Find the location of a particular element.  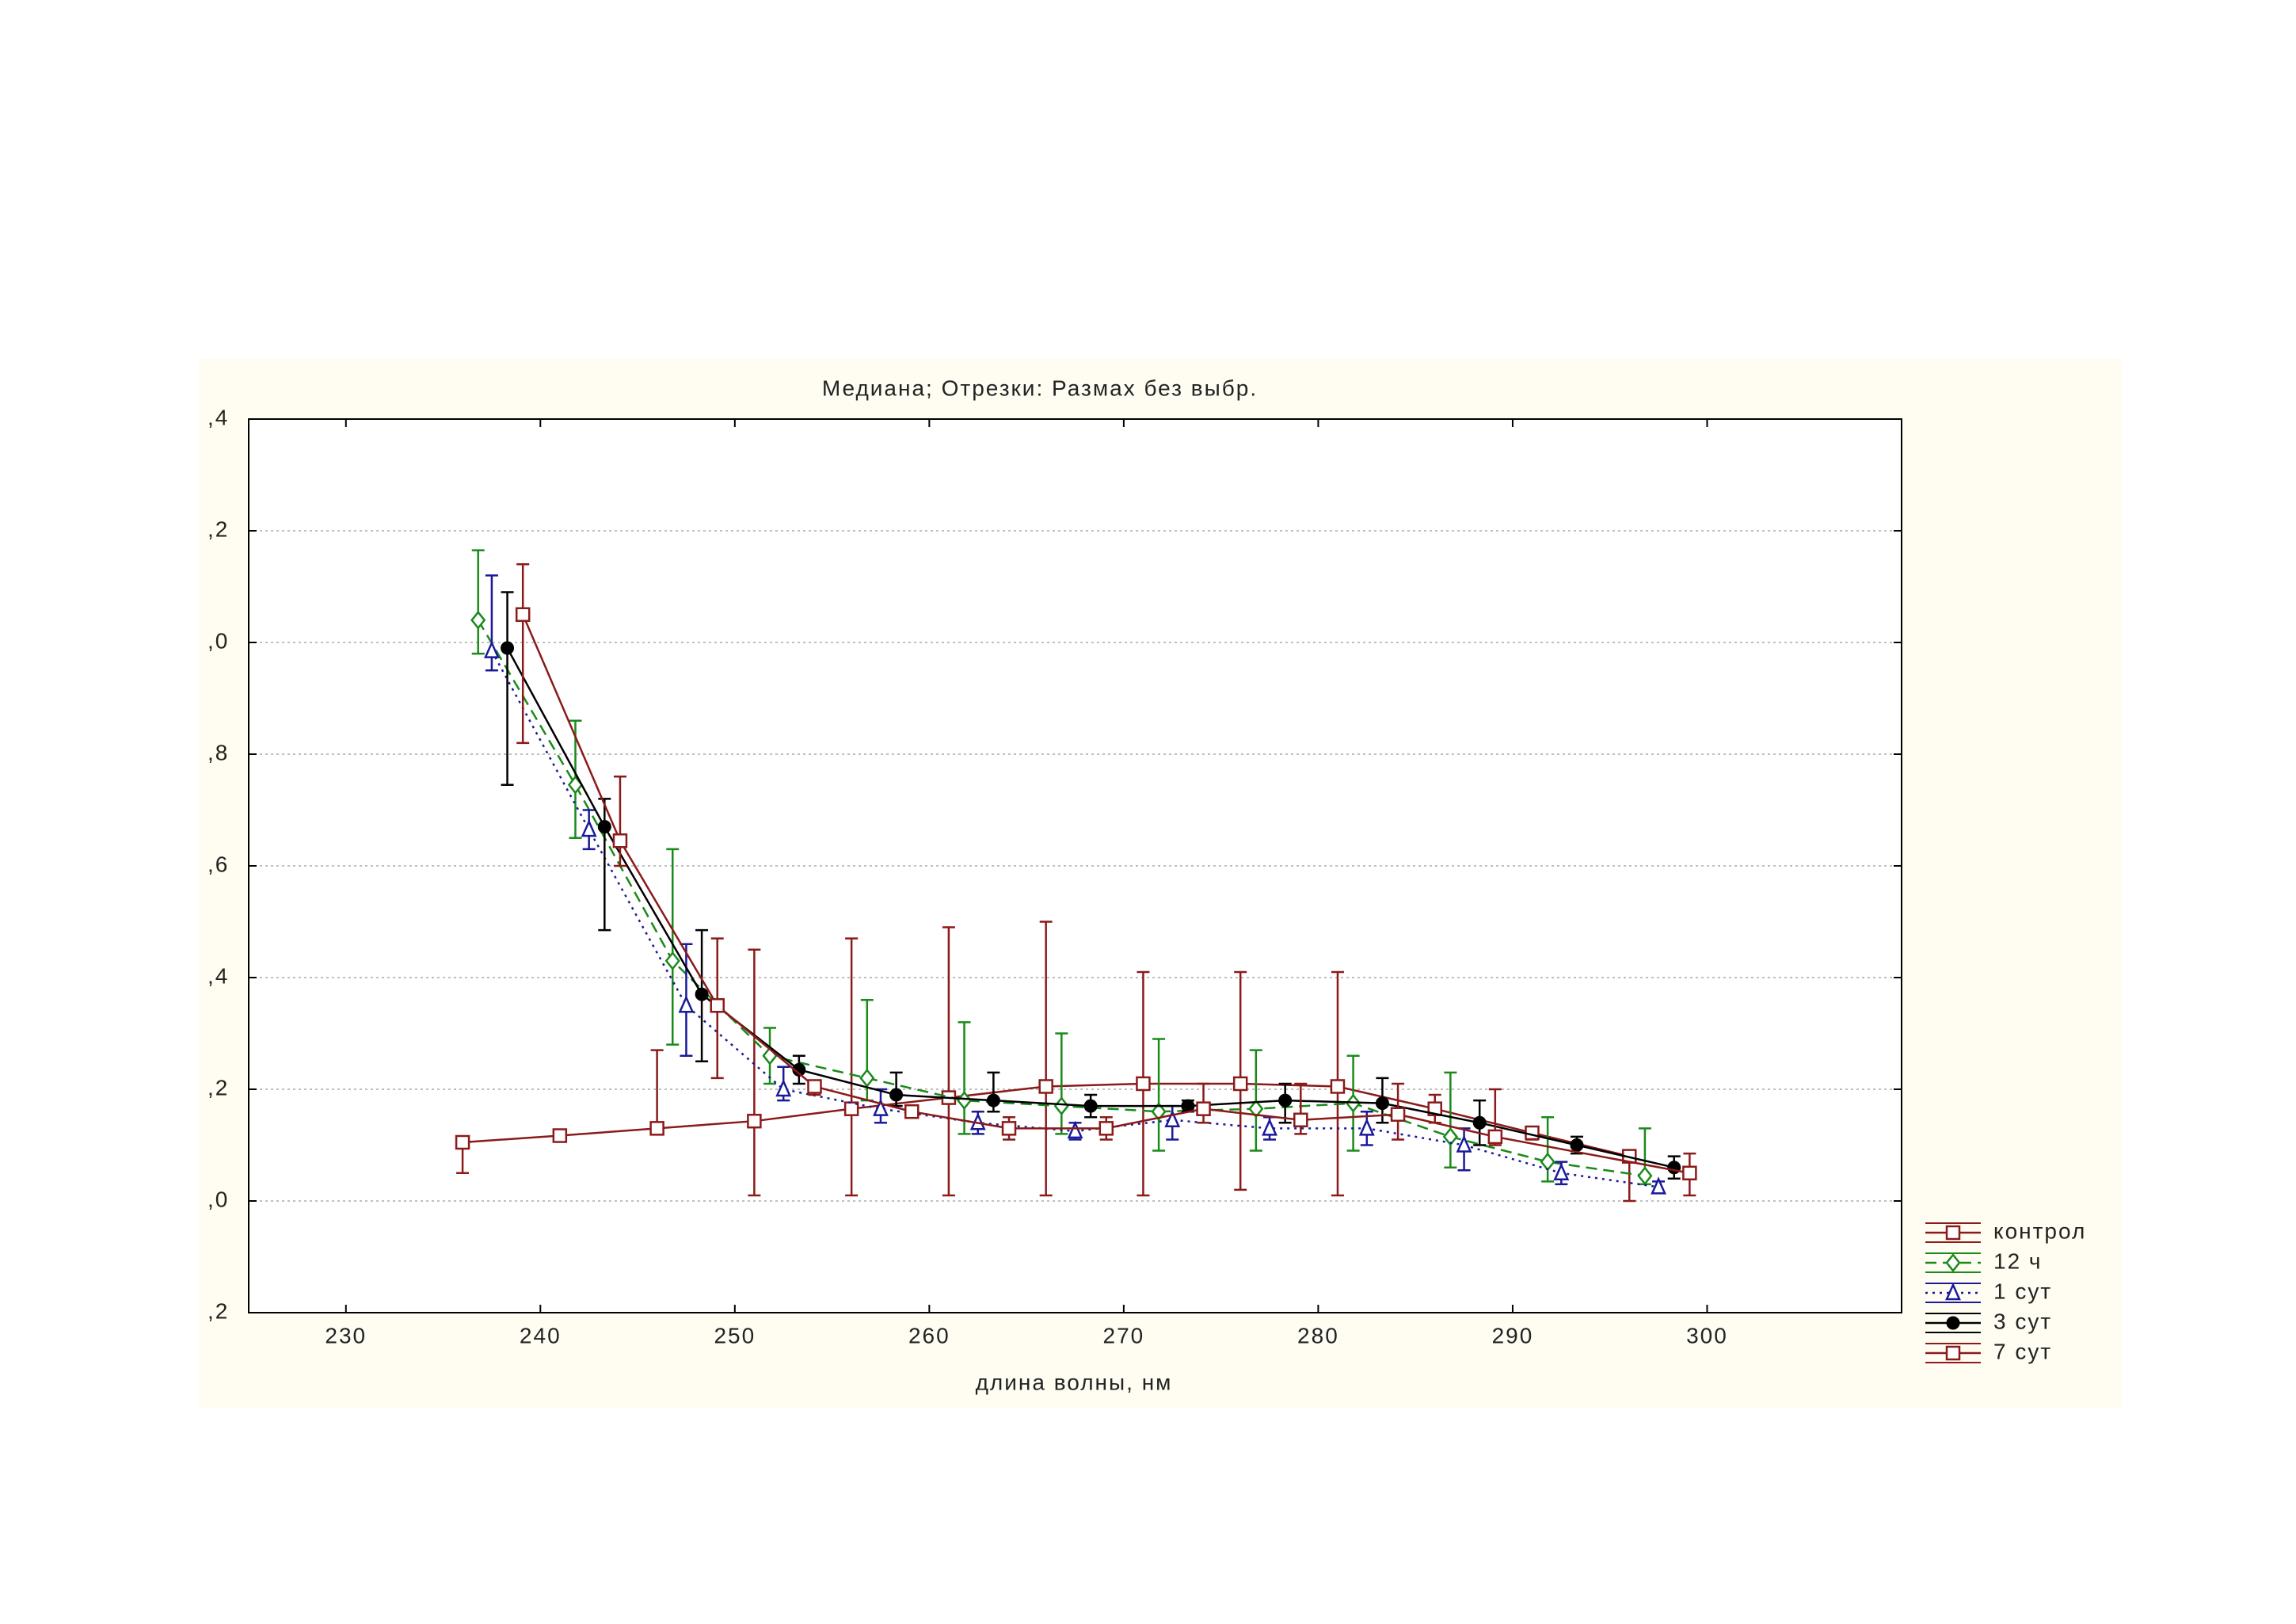

legend-label: 1 сут is located at coordinates (2023, 1291).